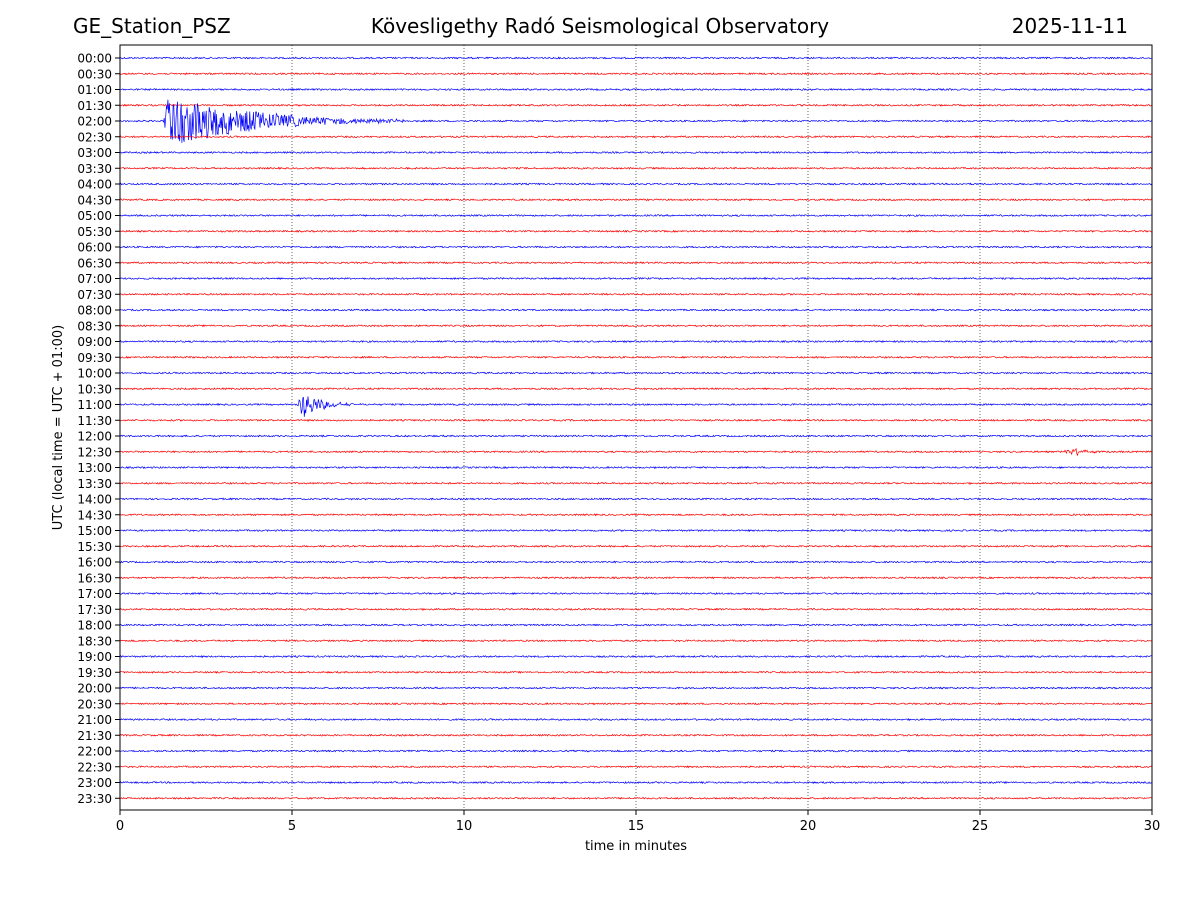 The height and width of the screenshot is (900, 1200). I want to click on x-tick-label: 0, so click(120, 826).